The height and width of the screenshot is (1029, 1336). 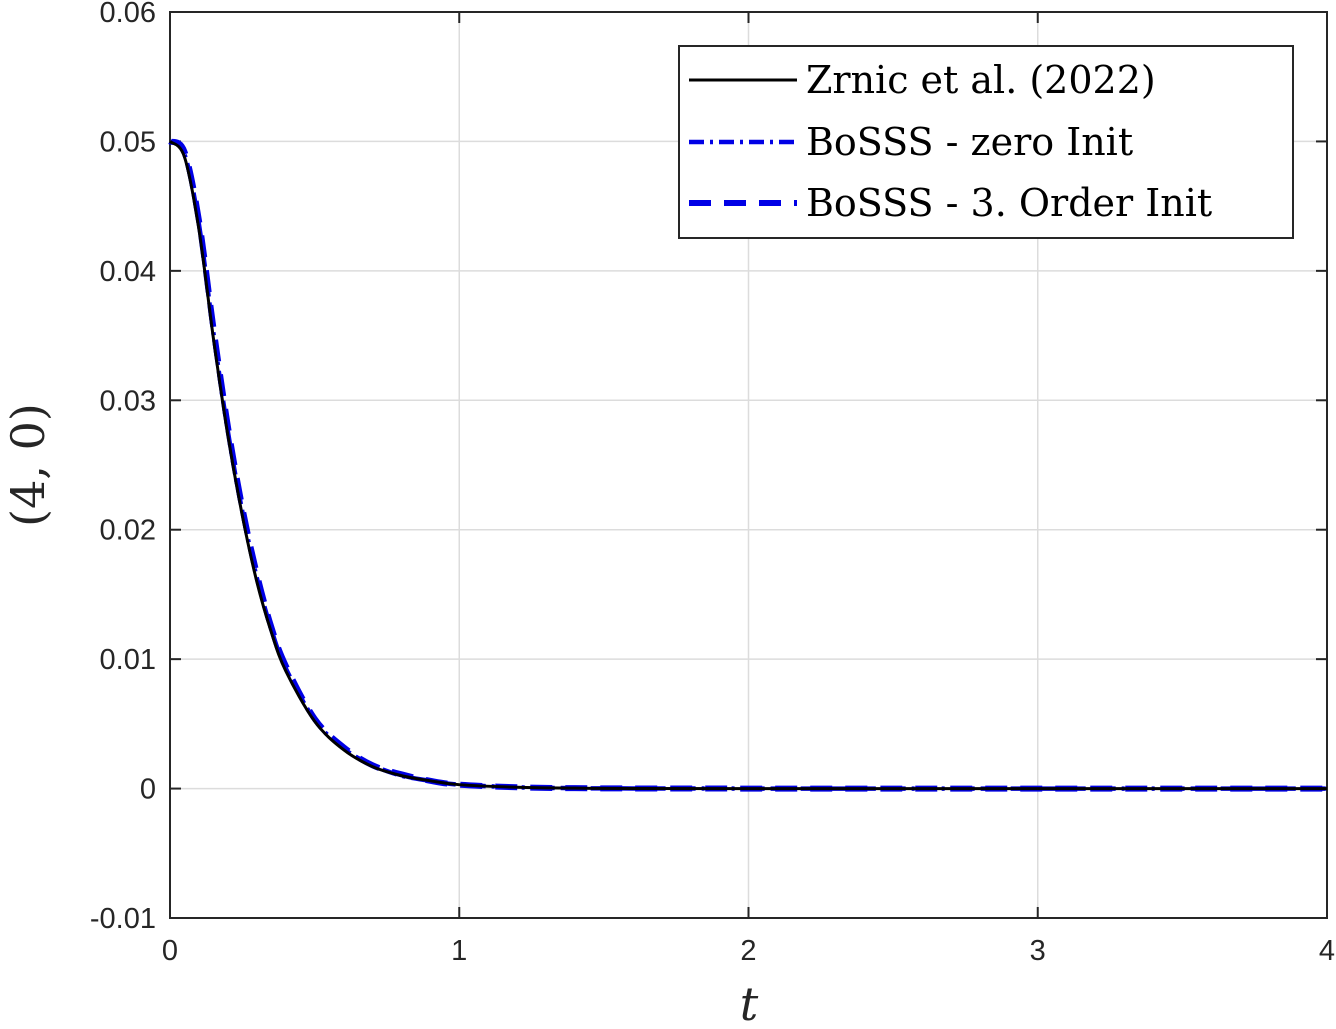 What do you see at coordinates (1009, 203) in the screenshot?
I see `legend-label-3: BoSSS - 3. Order Init` at bounding box center [1009, 203].